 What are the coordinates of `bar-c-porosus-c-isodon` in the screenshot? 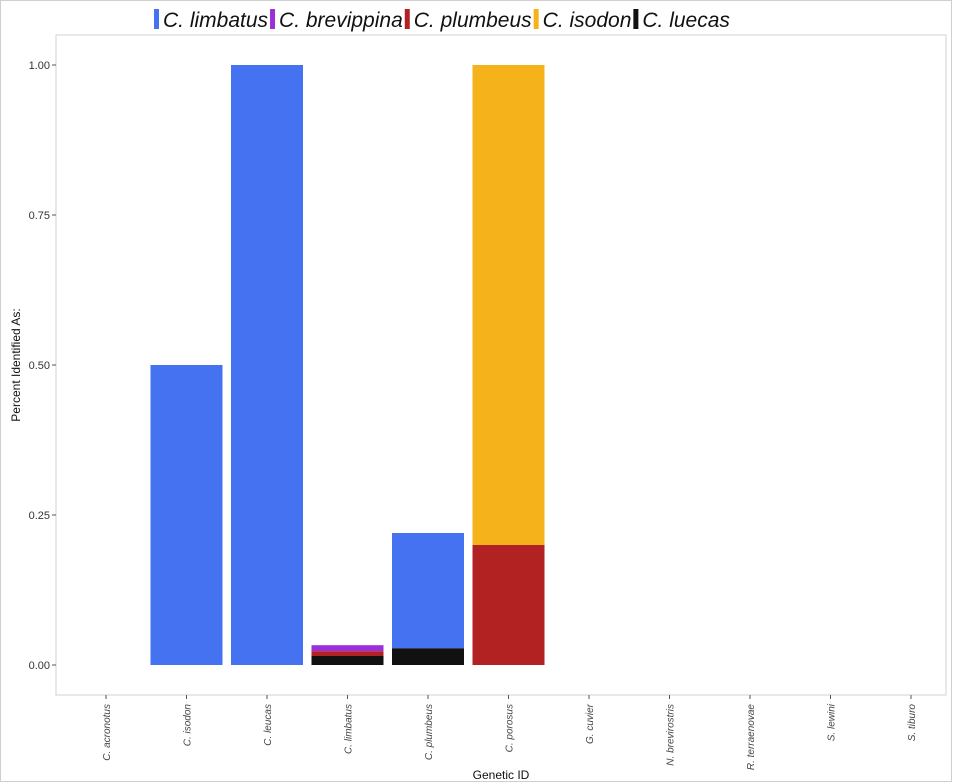 It's located at (508, 305).